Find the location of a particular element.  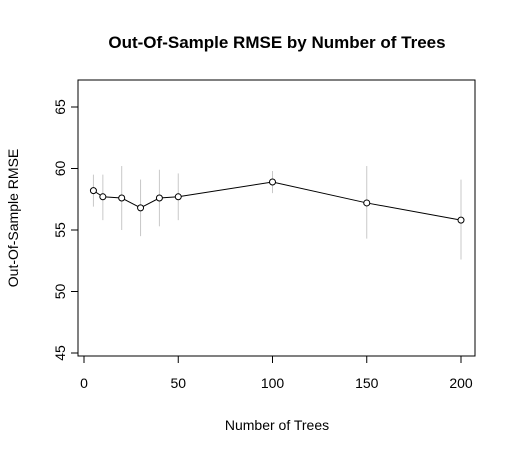

x-axis-label: Number of Trees is located at coordinates (277, 425).